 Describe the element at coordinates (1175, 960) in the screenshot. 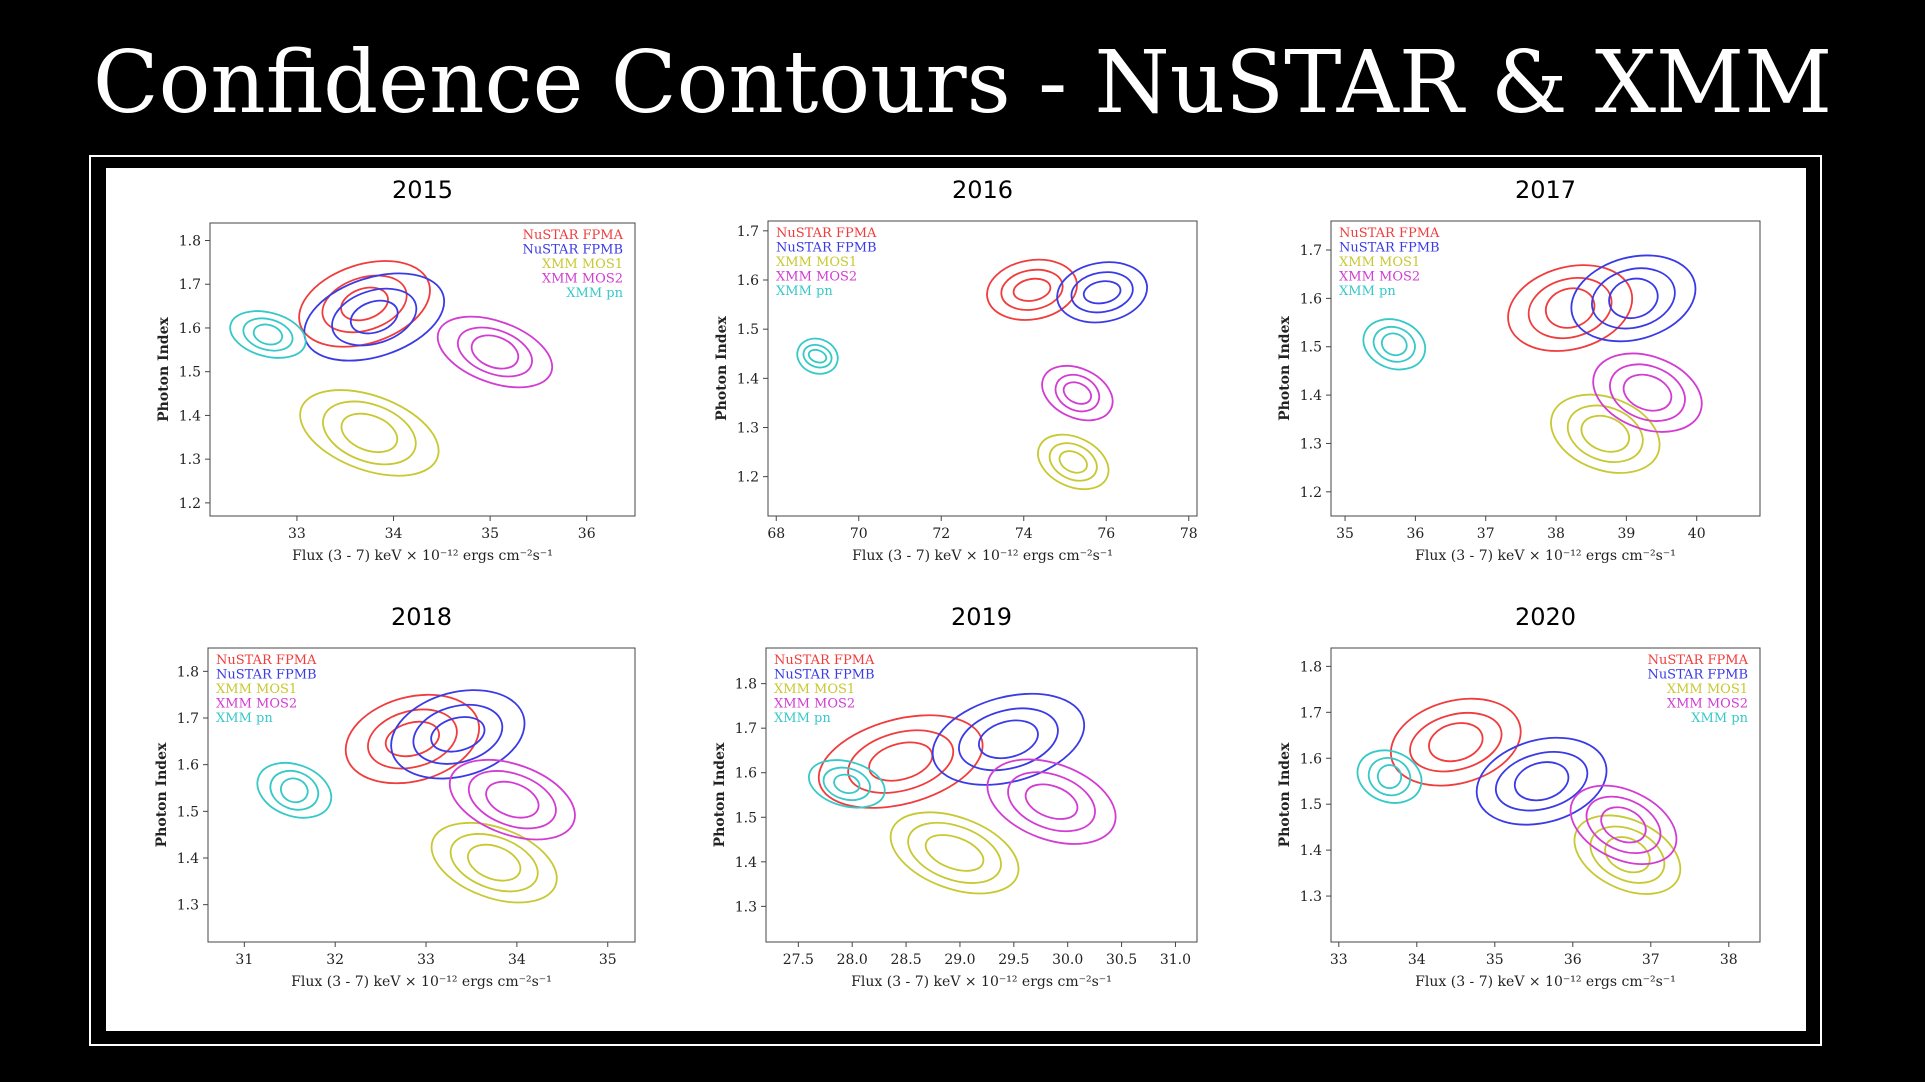

I see `x-tick-label: 31.0` at that location.